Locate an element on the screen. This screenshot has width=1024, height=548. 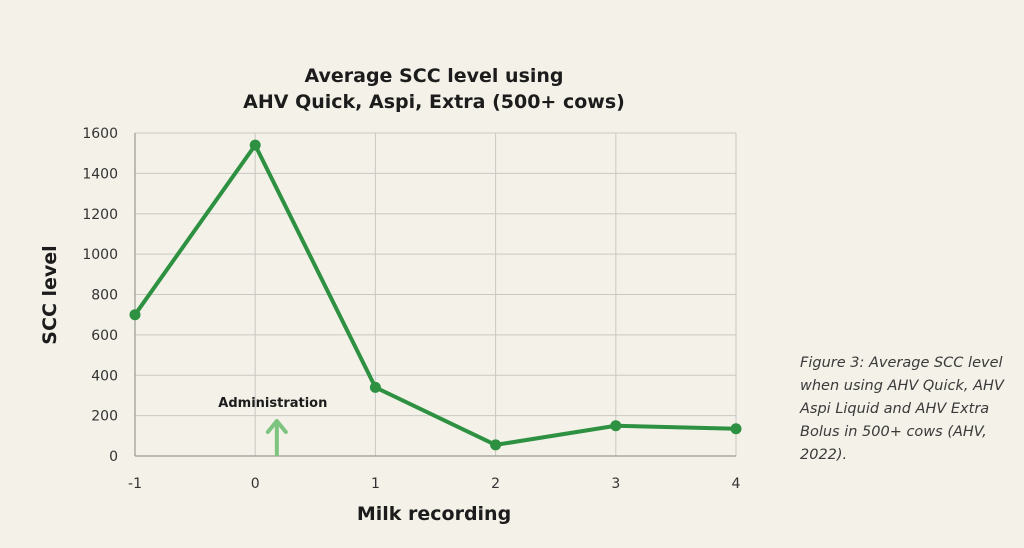
x-tick-label: 2 is located at coordinates (495, 484).